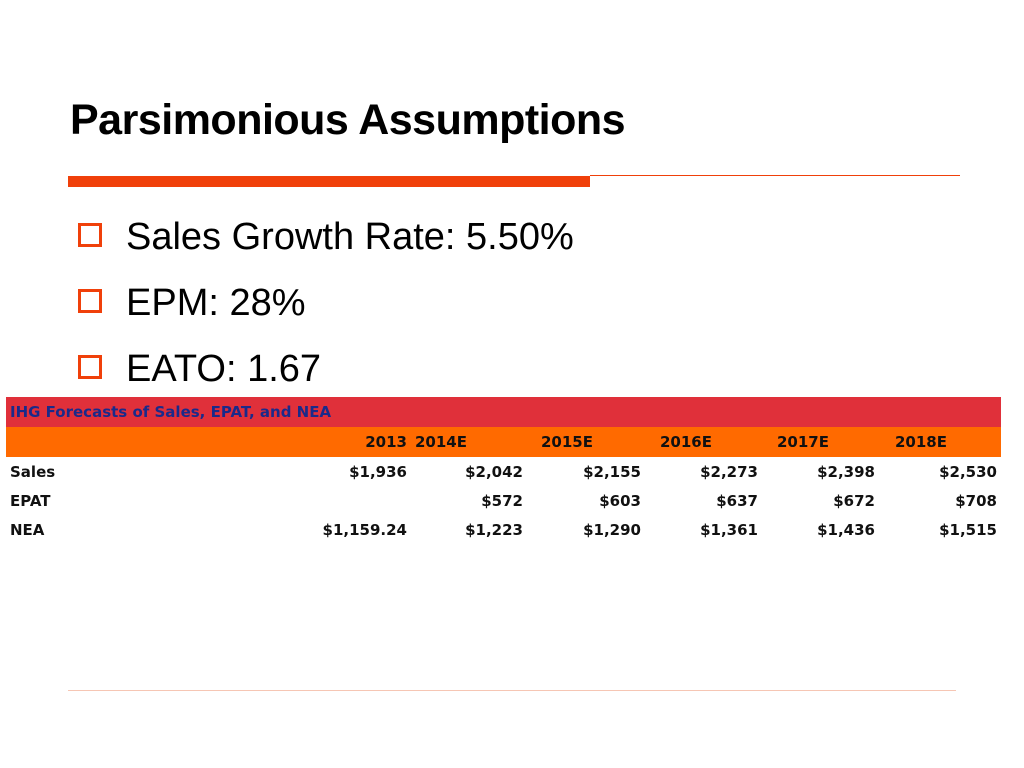 The height and width of the screenshot is (768, 1024). Describe the element at coordinates (494, 471) in the screenshot. I see `table-cell: $2,042` at that location.